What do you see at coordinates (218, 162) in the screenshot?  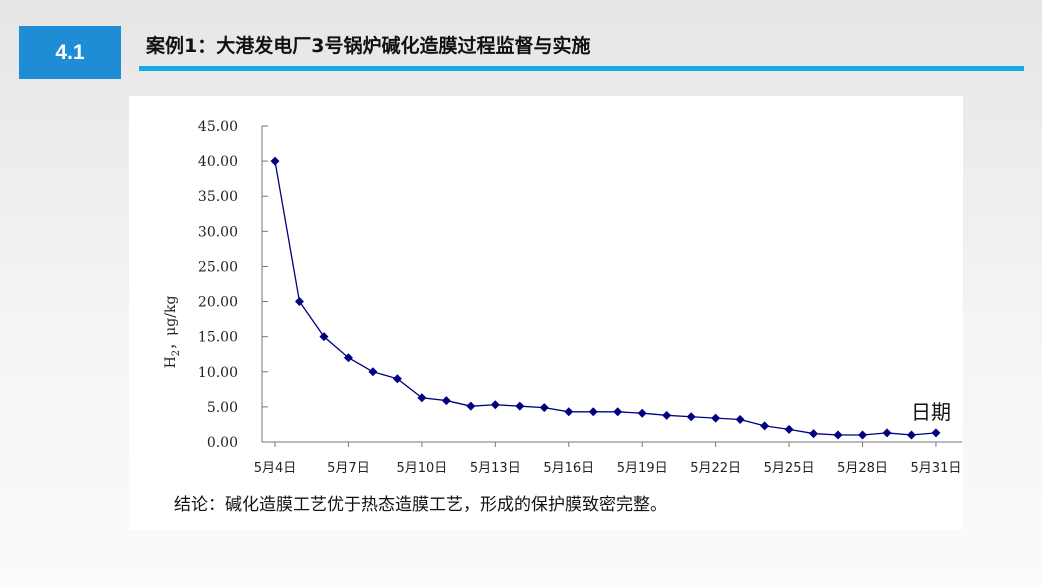 I see `y-tick-label: 40.00` at bounding box center [218, 162].